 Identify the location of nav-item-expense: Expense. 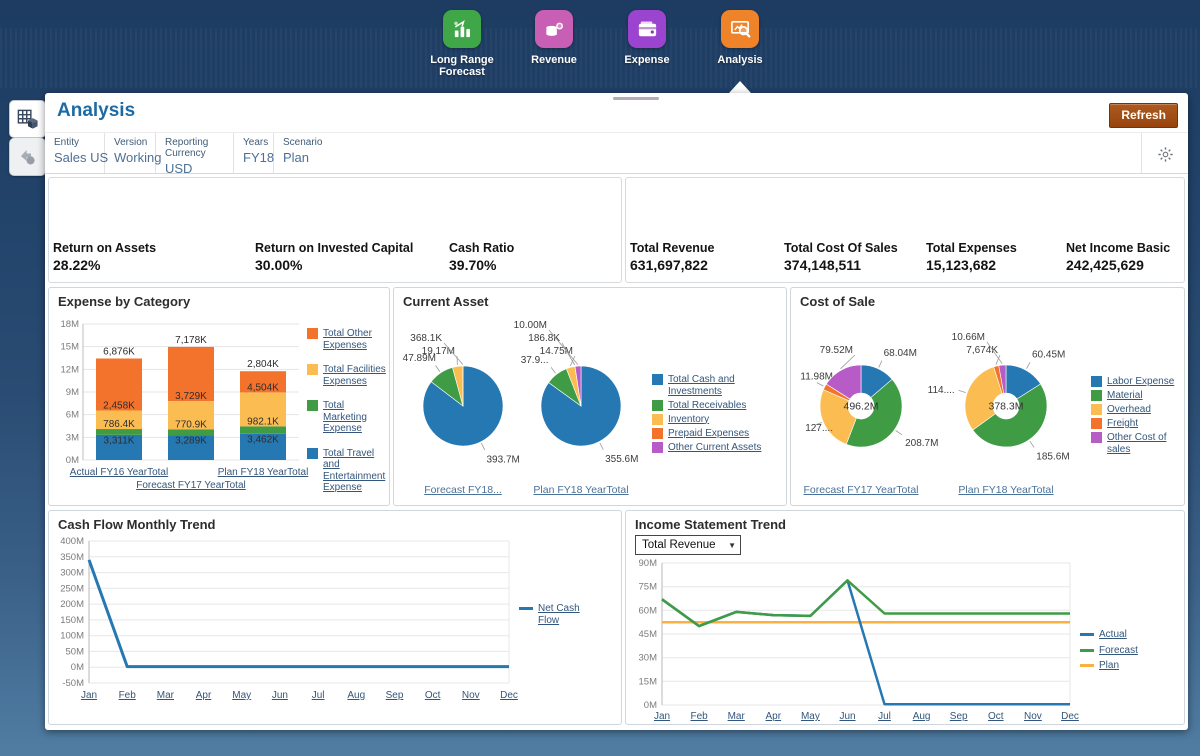
(647, 38).